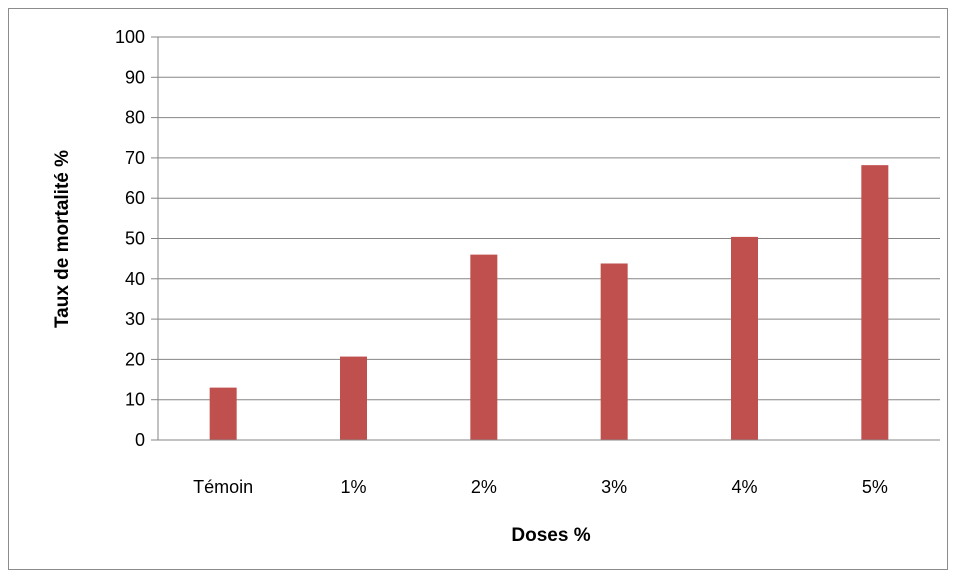 The height and width of the screenshot is (578, 957). What do you see at coordinates (484, 487) in the screenshot?
I see `x-tick-label: 2%` at bounding box center [484, 487].